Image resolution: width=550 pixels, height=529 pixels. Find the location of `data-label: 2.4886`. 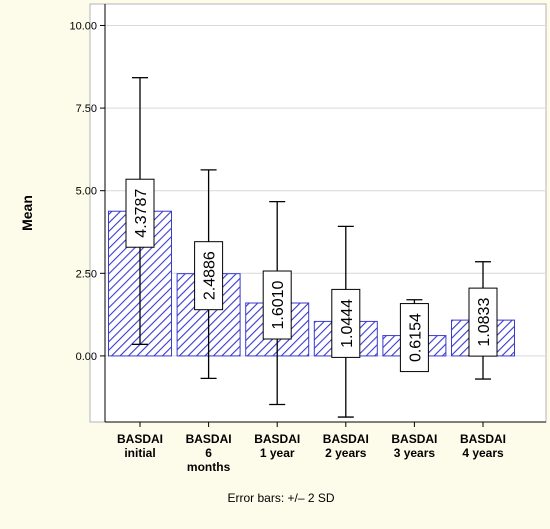

data-label: 2.4886 is located at coordinates (210, 275).